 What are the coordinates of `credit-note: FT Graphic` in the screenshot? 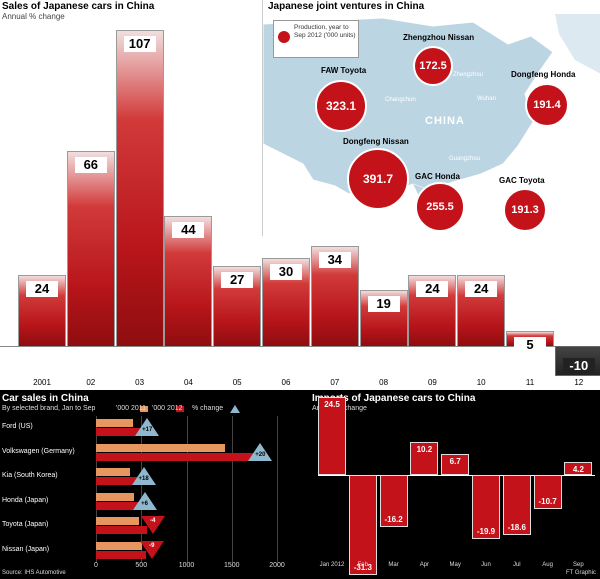 It's located at (581, 573).